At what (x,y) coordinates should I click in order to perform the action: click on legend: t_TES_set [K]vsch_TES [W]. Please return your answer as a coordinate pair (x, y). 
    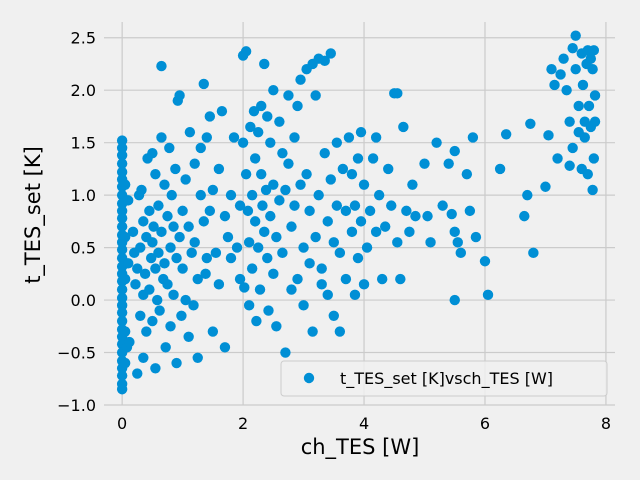
    Looking at the image, I should click on (444, 378).